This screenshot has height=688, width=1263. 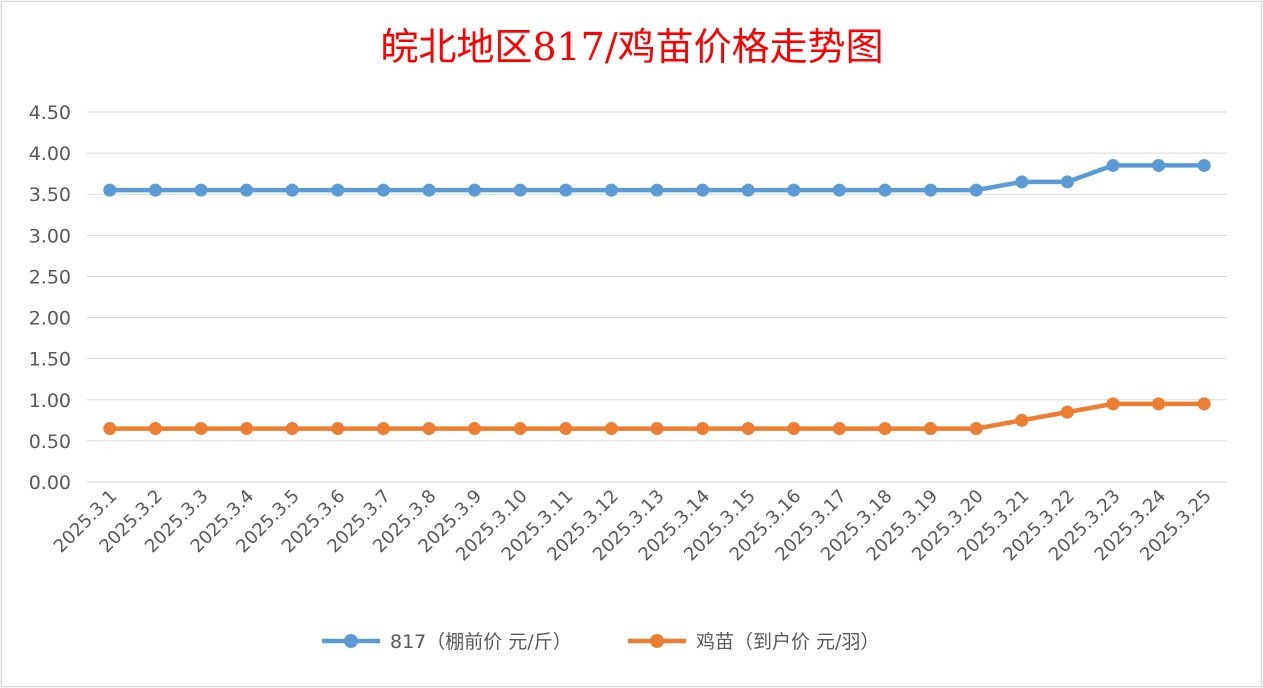 I want to click on y-tick-label: 4.00, so click(x=50, y=154).